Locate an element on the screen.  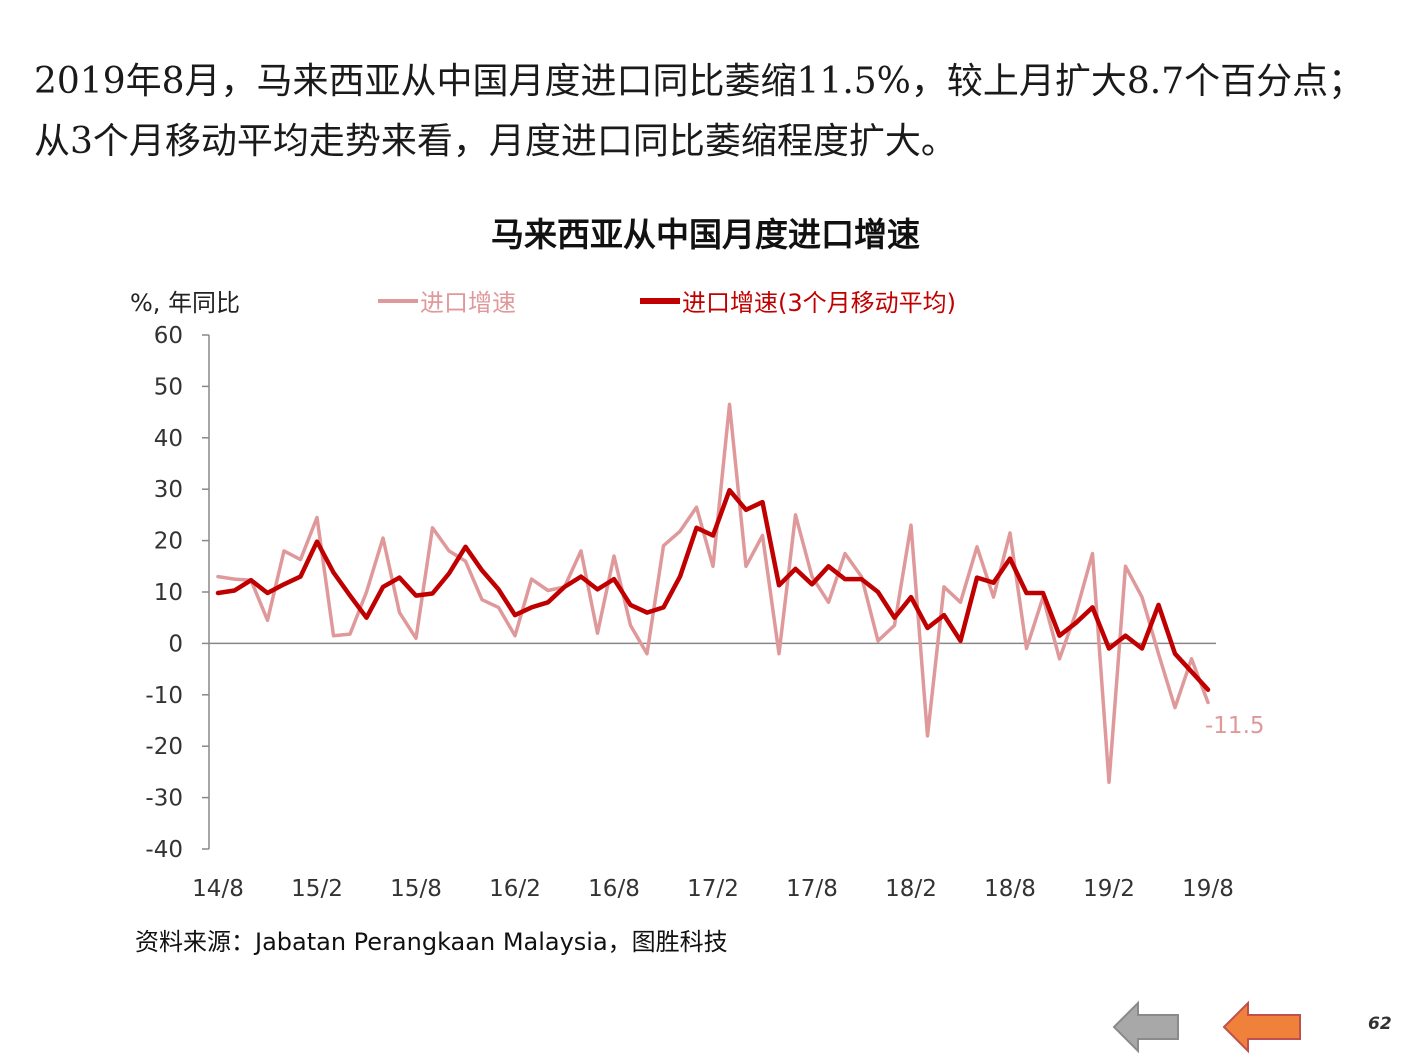
x-tick-label: 15/8 is located at coordinates (416, 889).